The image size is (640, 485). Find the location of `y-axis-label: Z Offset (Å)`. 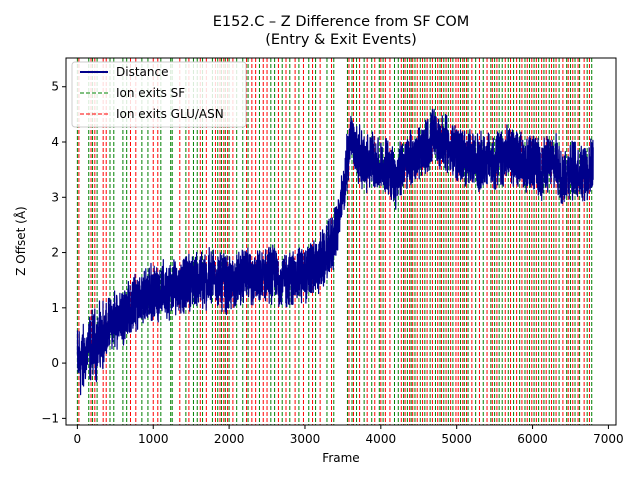

y-axis-label: Z Offset (Å) is located at coordinates (20, 240).